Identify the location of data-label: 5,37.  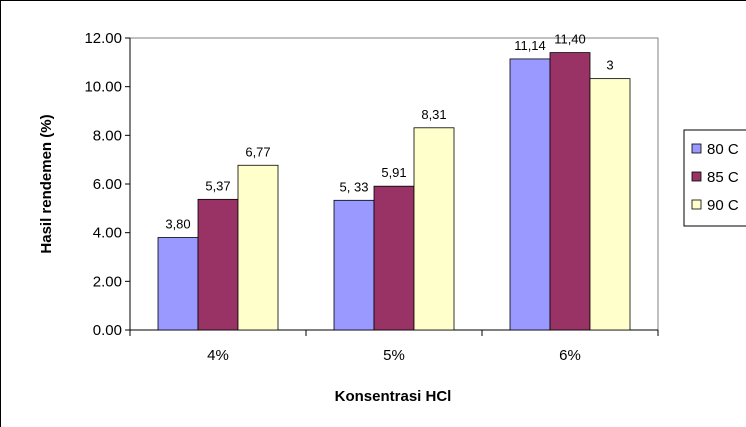
(217, 185).